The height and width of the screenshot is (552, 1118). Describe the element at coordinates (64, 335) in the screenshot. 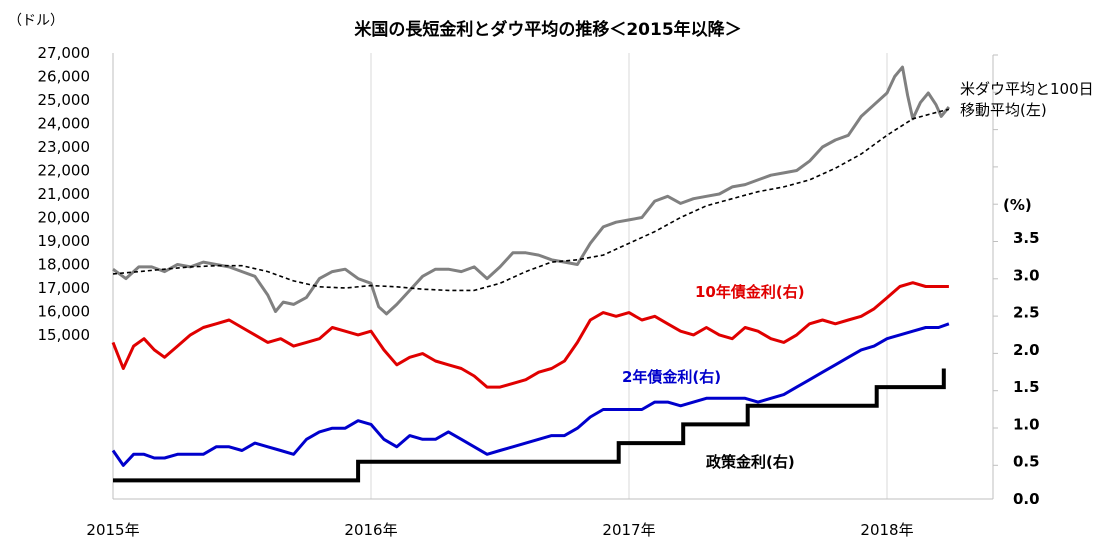

I see `left-tick-label: 15,000` at that location.